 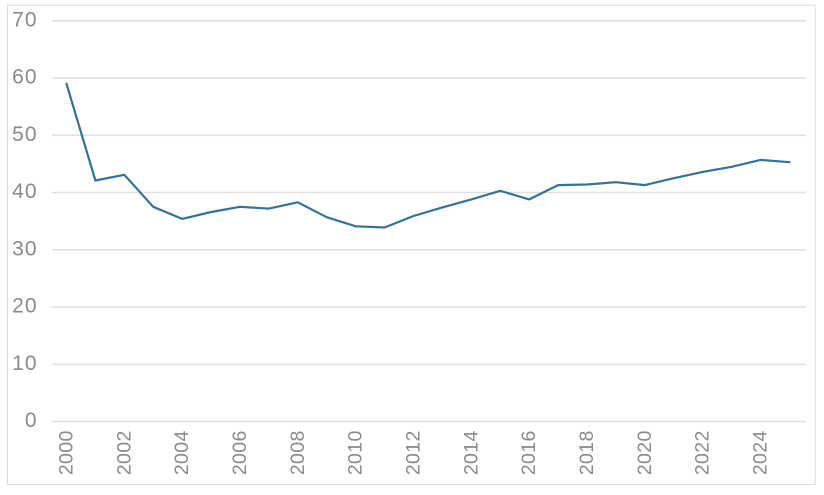 What do you see at coordinates (529, 452) in the screenshot?
I see `svg-text: 2016` at bounding box center [529, 452].